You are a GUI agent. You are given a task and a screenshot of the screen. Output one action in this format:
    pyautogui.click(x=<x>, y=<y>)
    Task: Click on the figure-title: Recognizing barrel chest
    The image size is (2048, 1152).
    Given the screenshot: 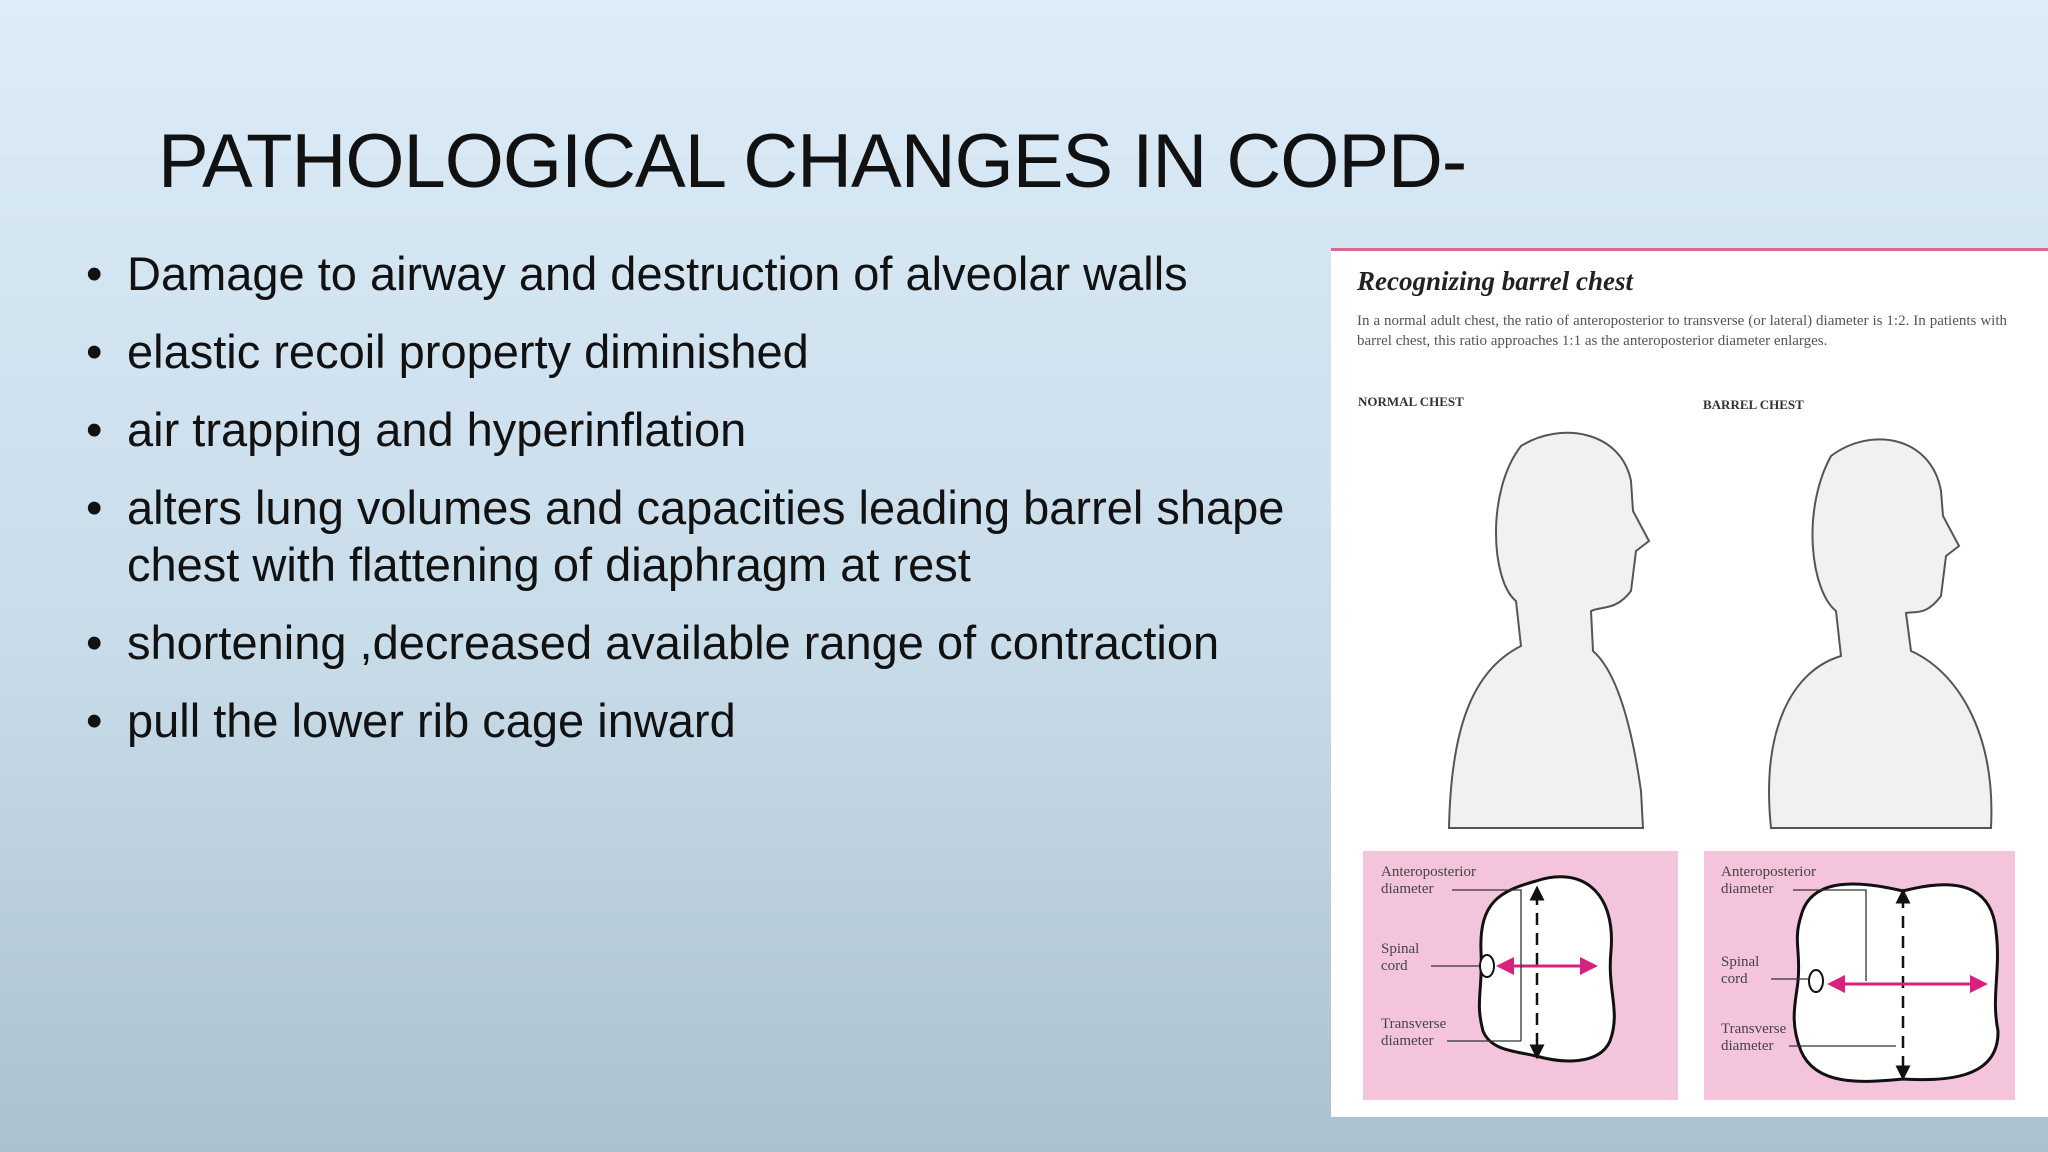 What is the action you would take?
    pyautogui.click(x=1495, y=281)
    